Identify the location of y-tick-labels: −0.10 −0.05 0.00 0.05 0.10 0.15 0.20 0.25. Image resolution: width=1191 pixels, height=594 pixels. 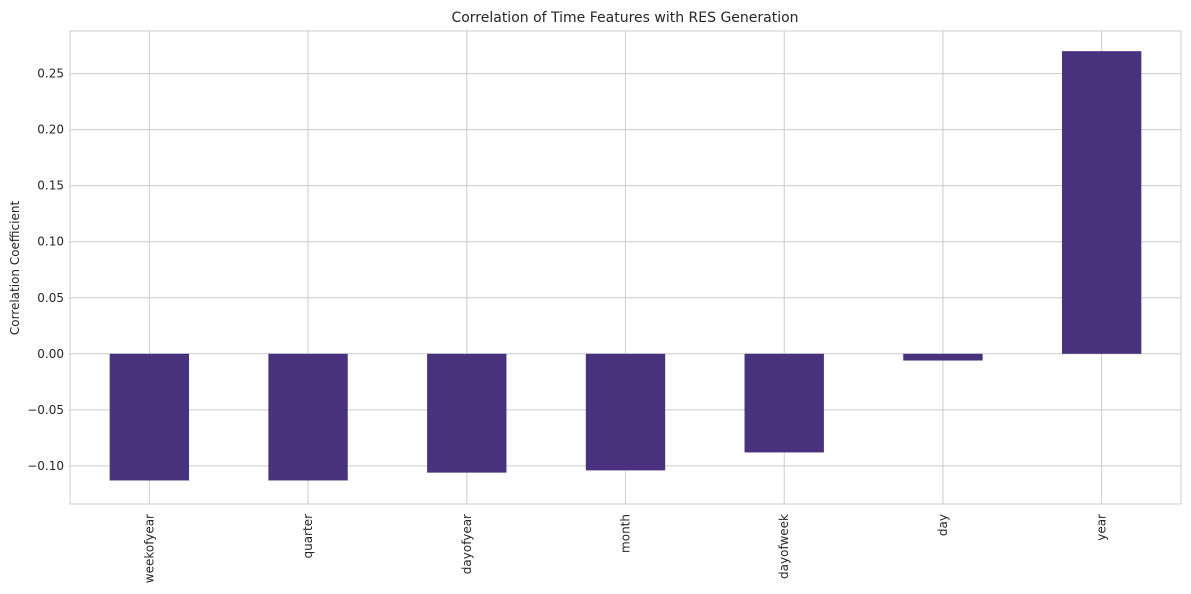
(45, 270).